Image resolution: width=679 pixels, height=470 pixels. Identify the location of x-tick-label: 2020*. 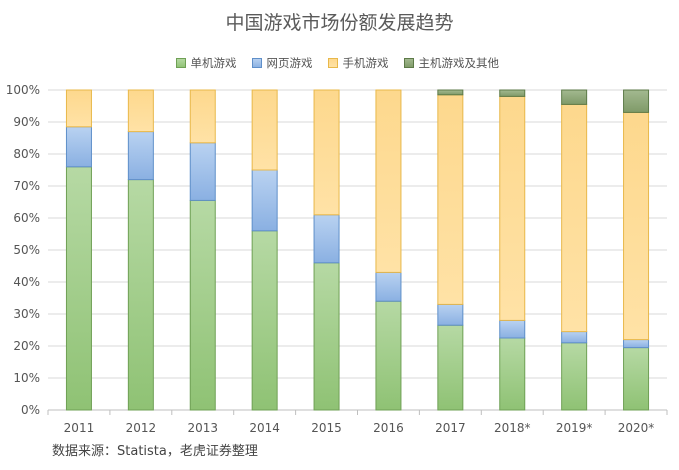
(636, 428).